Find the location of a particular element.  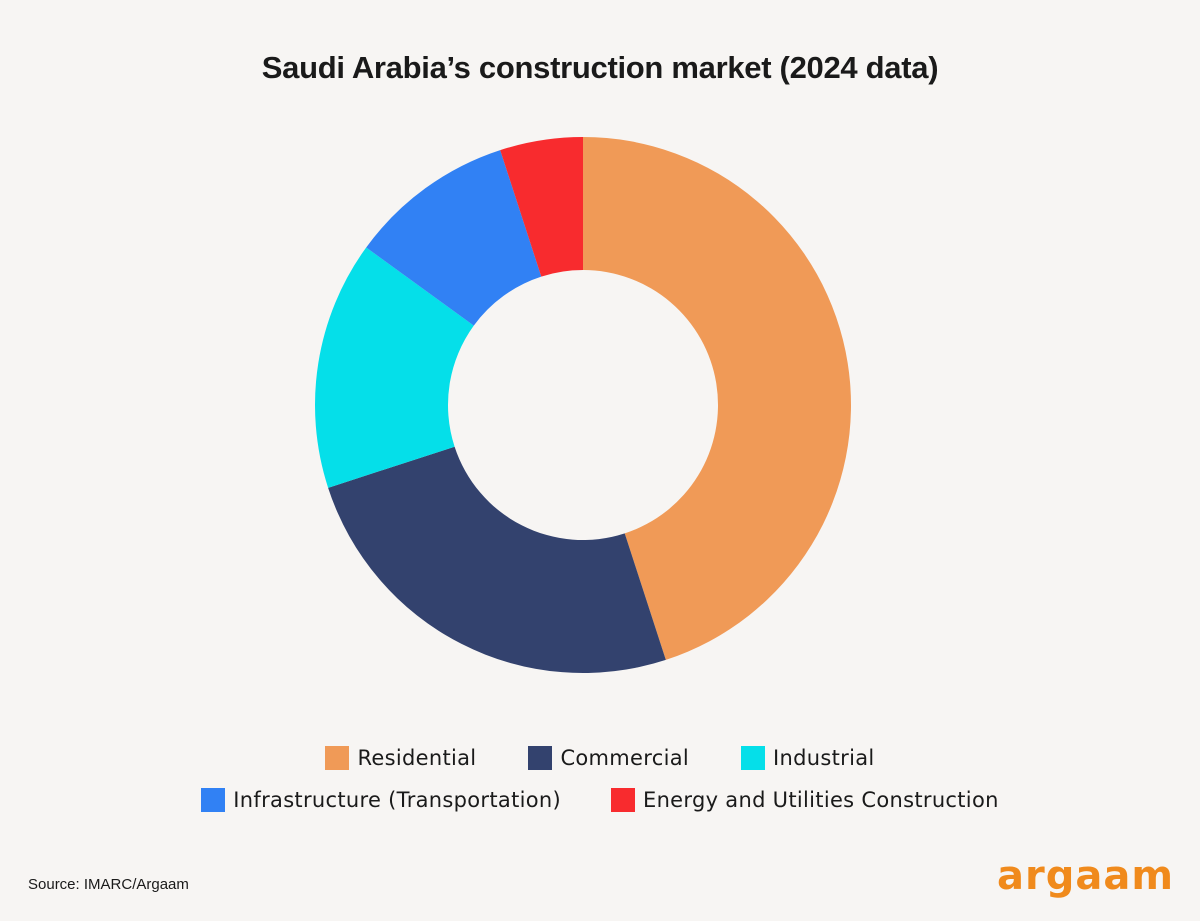

legend-item-commercial: Commercial is located at coordinates (608, 758).